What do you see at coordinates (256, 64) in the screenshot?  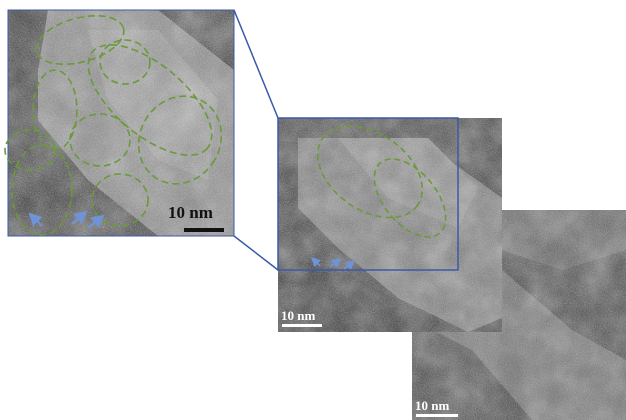 I see `connector-line-top` at bounding box center [256, 64].